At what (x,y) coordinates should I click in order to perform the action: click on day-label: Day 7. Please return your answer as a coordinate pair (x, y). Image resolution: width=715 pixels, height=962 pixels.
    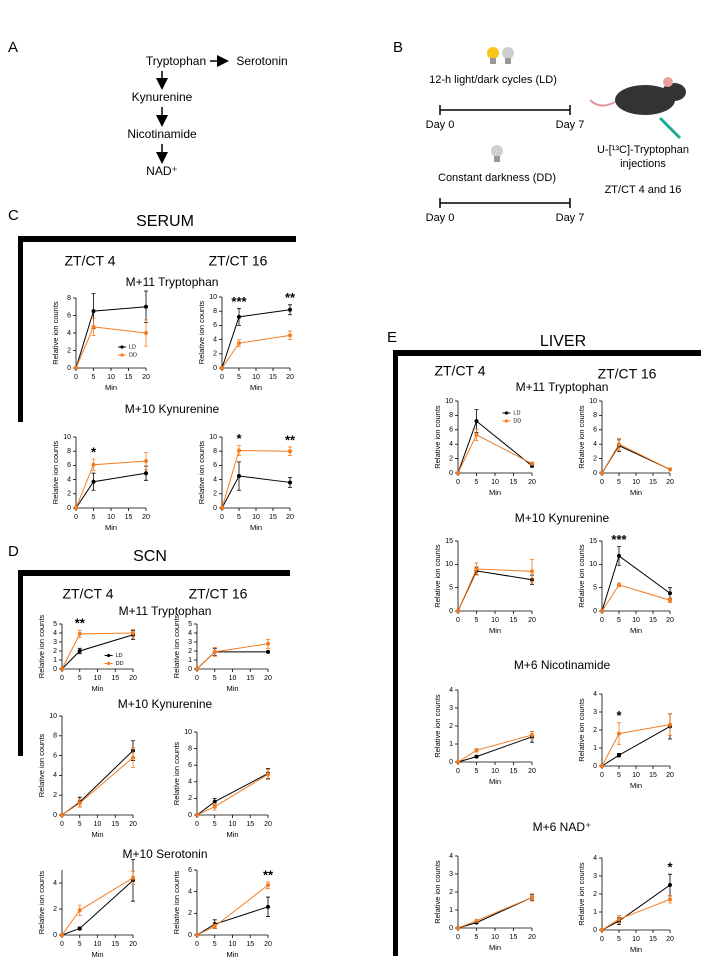
    Looking at the image, I should click on (570, 218).